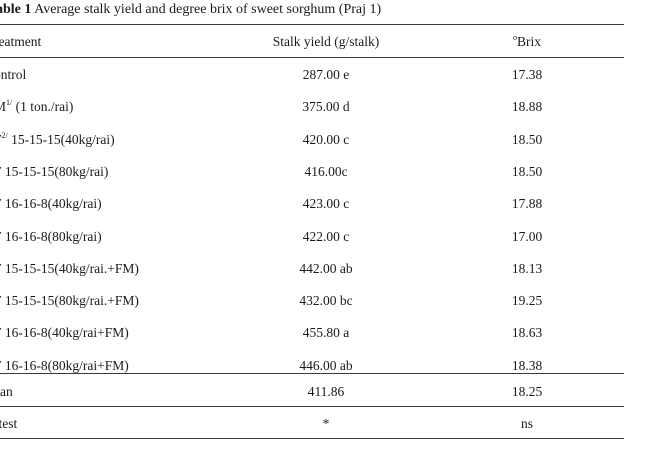 The height and width of the screenshot is (450, 650). I want to click on brix-cell: 19.25, so click(527, 301).